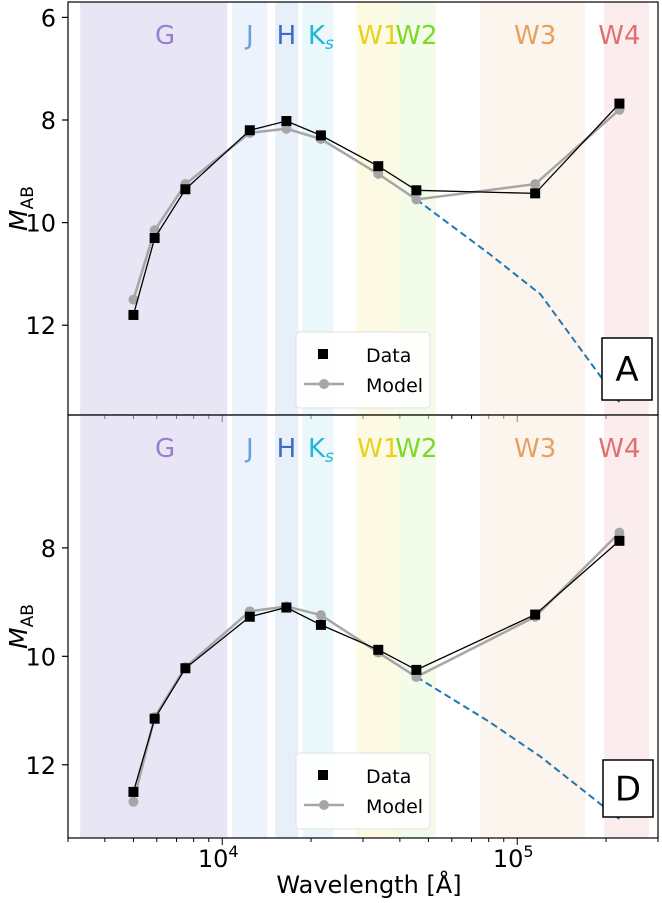 The width and height of the screenshot is (662, 903). What do you see at coordinates (321, 37) in the screenshot?
I see `band-label-k: Ks` at bounding box center [321, 37].